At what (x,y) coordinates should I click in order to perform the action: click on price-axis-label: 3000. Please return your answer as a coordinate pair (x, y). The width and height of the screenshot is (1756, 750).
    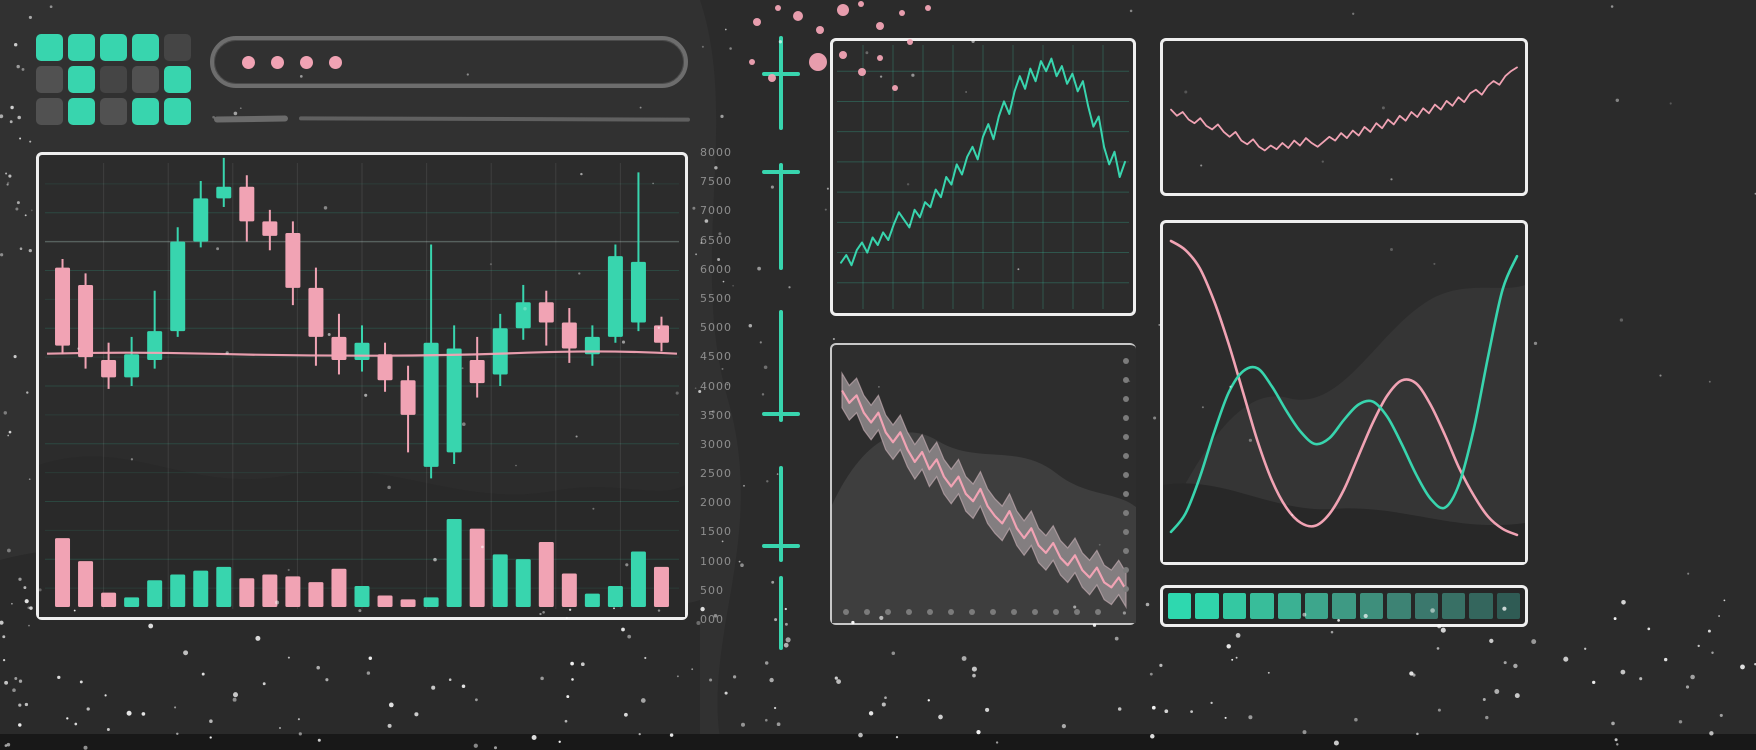
    Looking at the image, I should click on (716, 444).